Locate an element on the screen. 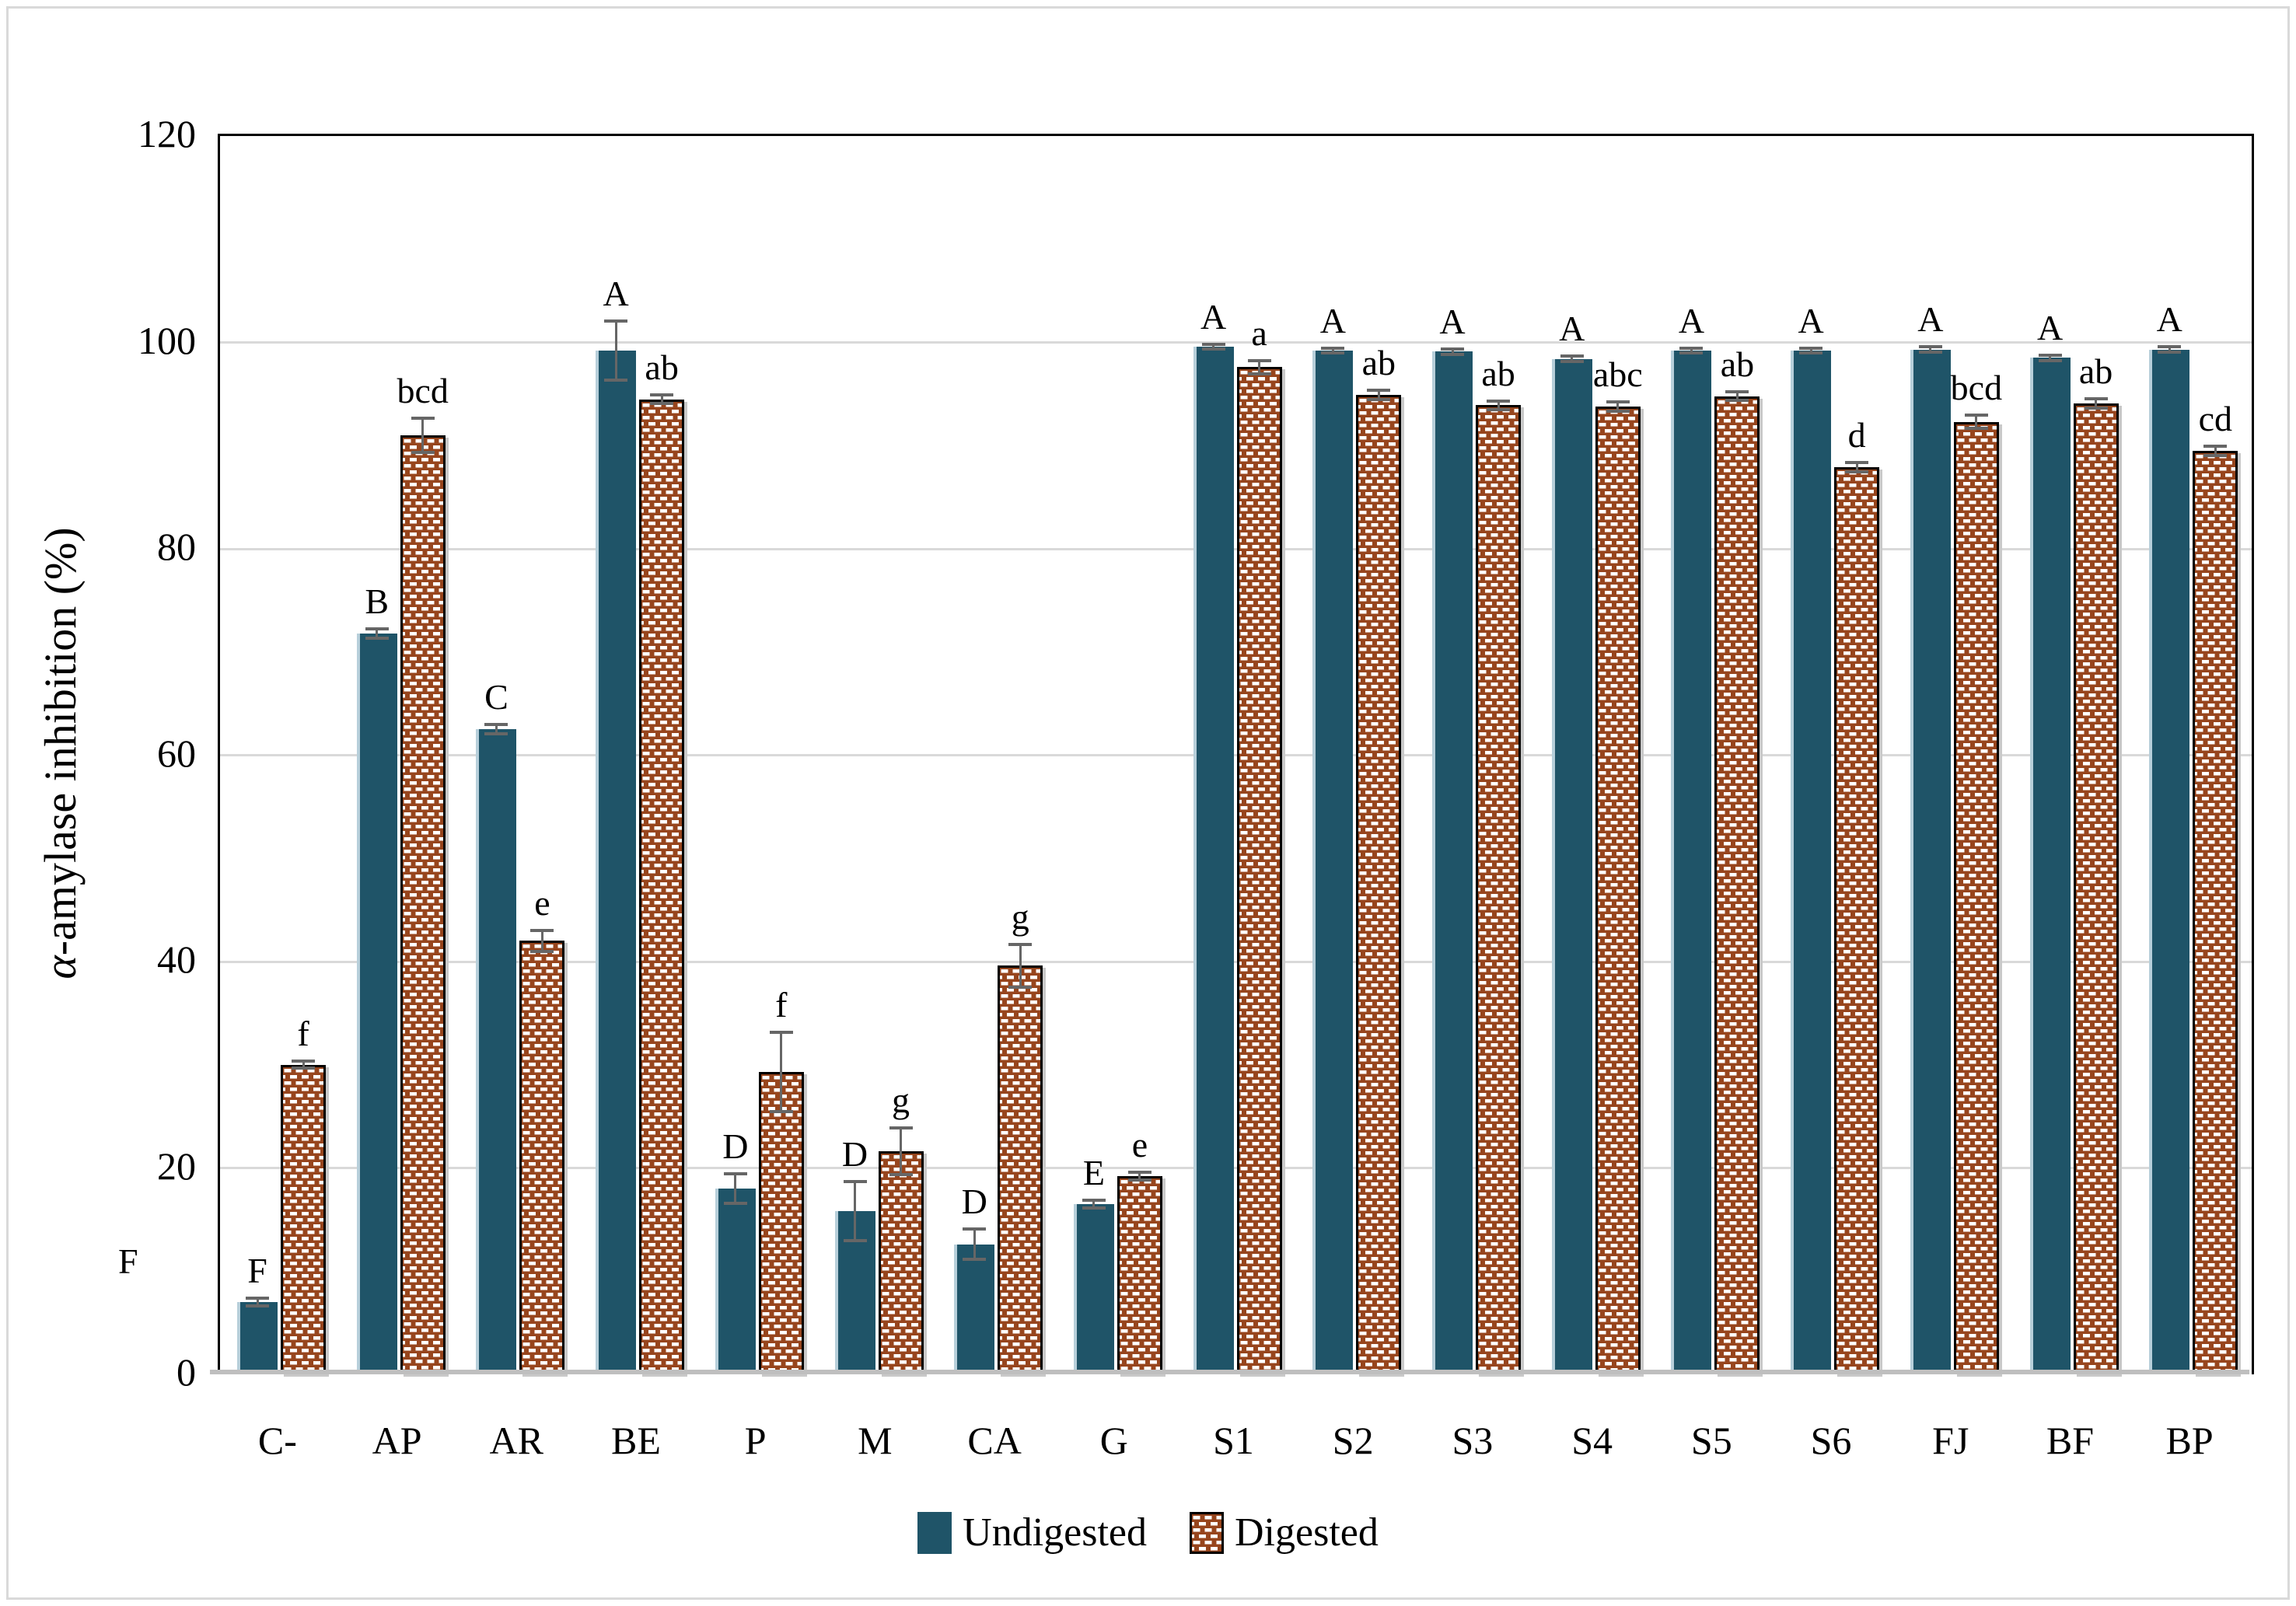 The height and width of the screenshot is (1606, 2296). error-bar-undigested-S1 is located at coordinates (1213, 346).